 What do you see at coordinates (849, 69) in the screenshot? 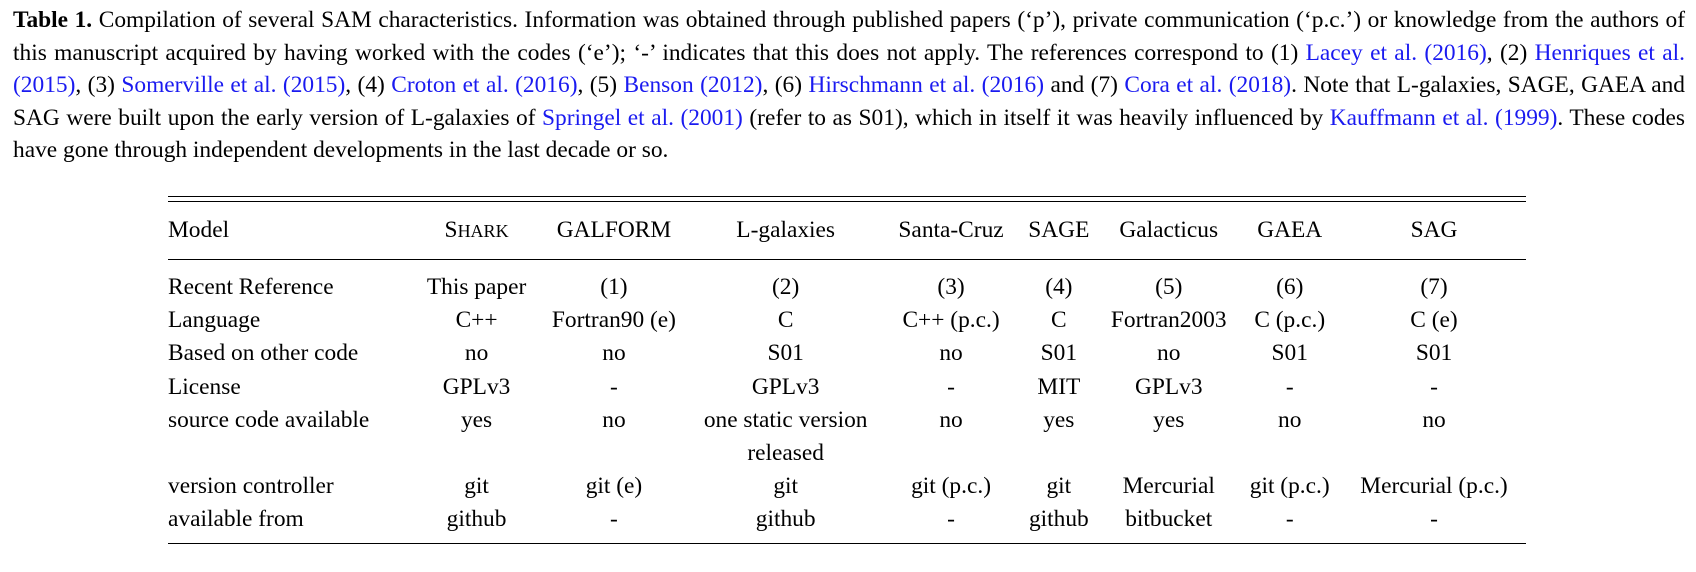
I see `citation-henriques: Henriques et al. (2015)` at bounding box center [849, 69].